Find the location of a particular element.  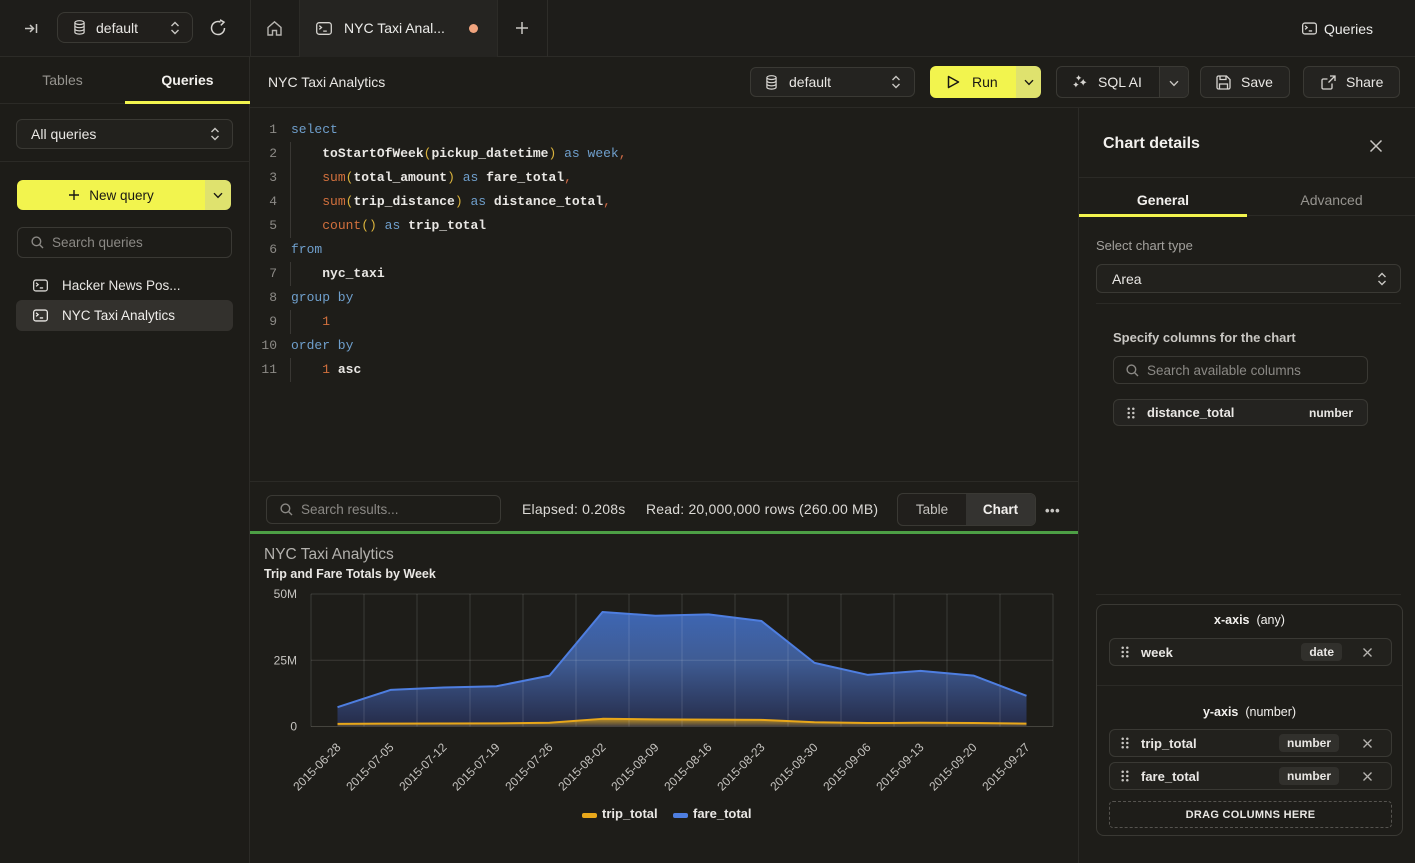

svg-text: 2015-09-27 is located at coordinates (1006, 767).